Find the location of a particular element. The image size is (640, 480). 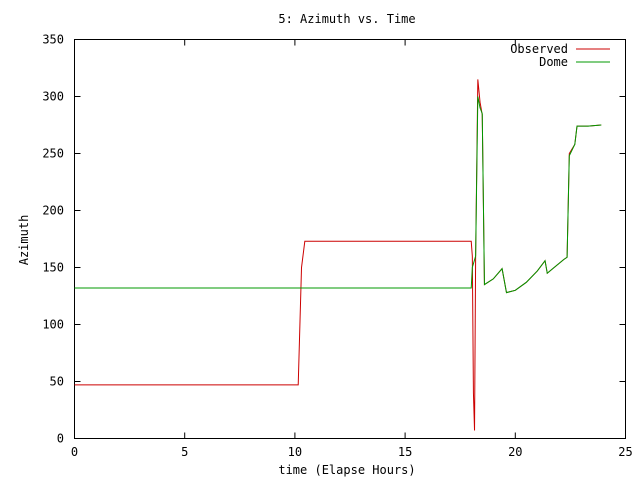

y-tick-label: 150 is located at coordinates (53, 268).